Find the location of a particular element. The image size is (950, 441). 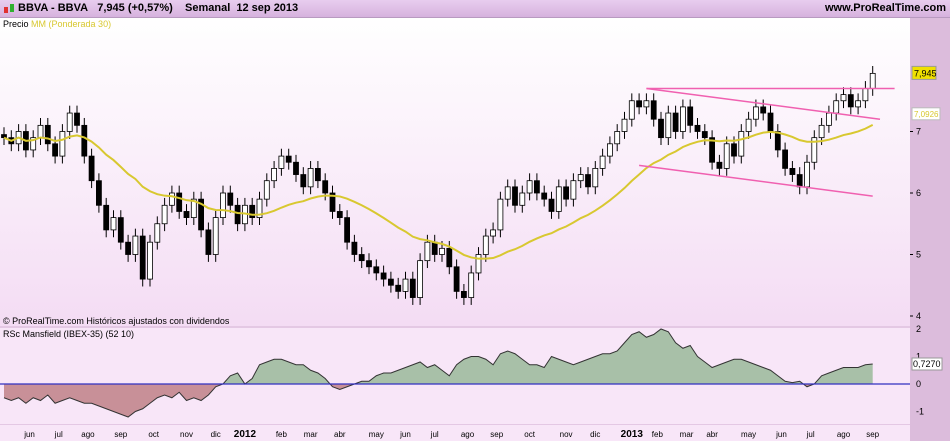

price-legend: Precio MM (Ponderada 30) is located at coordinates (57, 24).